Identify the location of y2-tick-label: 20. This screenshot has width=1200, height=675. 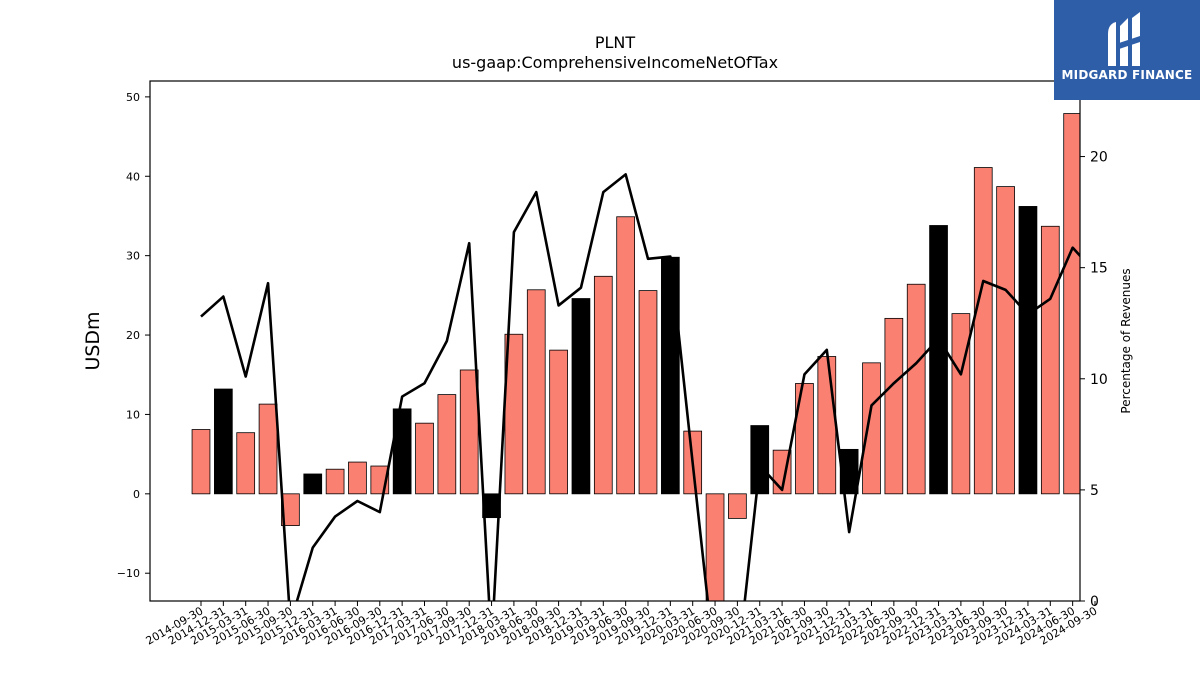
(1099, 158).